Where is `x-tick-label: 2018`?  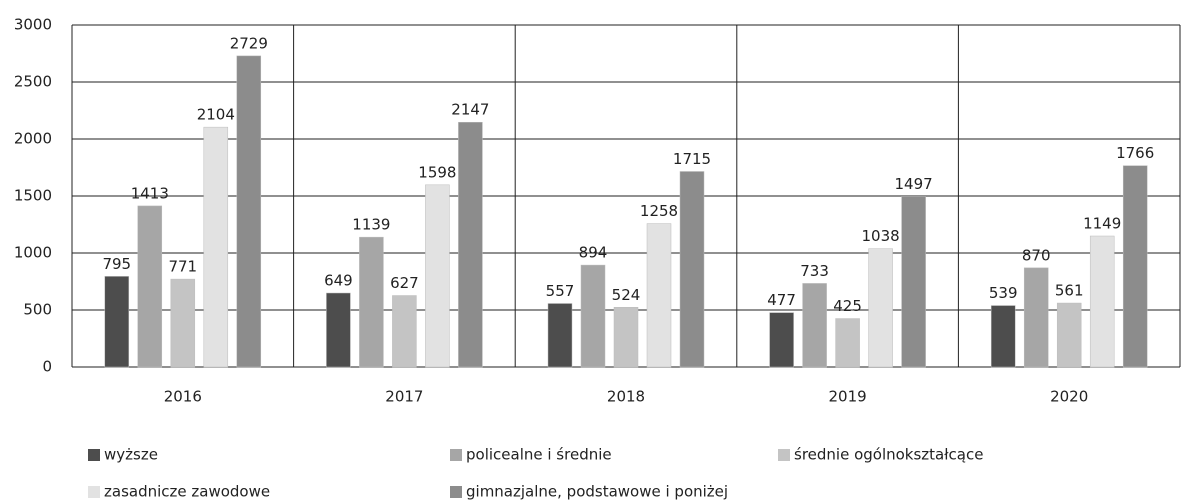 x-tick-label: 2018 is located at coordinates (626, 397).